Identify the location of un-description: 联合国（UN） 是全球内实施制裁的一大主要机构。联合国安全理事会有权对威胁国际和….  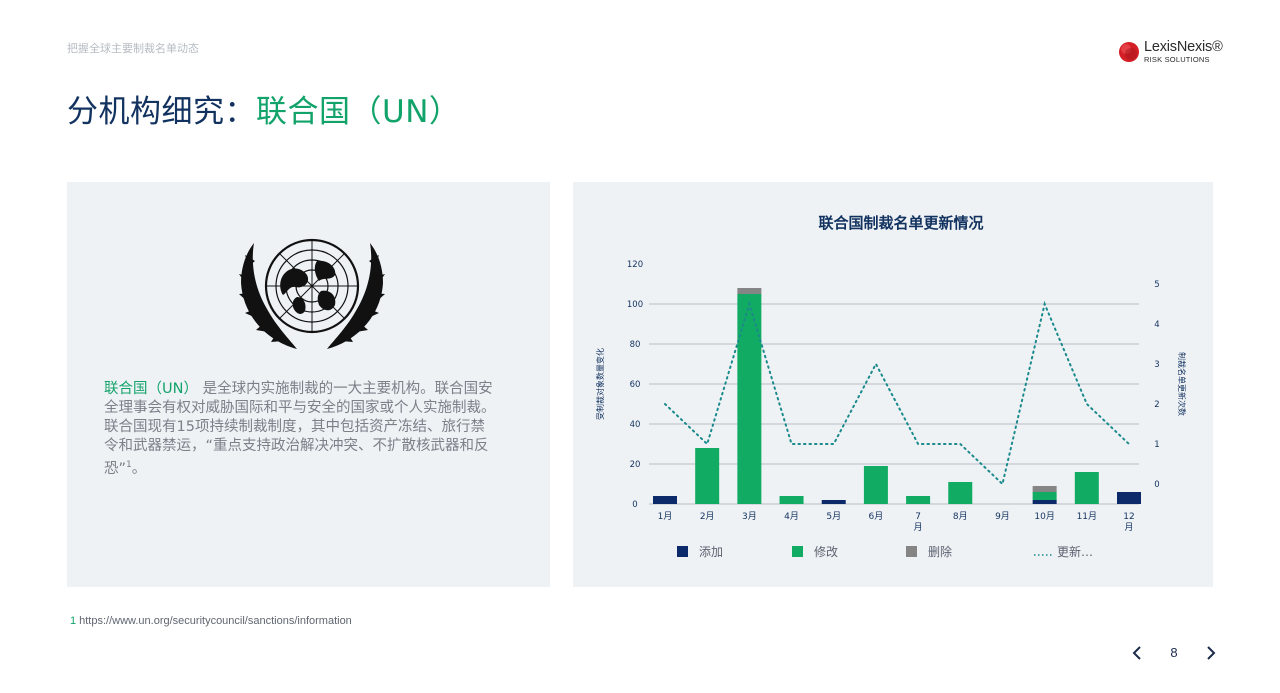
(300, 429).